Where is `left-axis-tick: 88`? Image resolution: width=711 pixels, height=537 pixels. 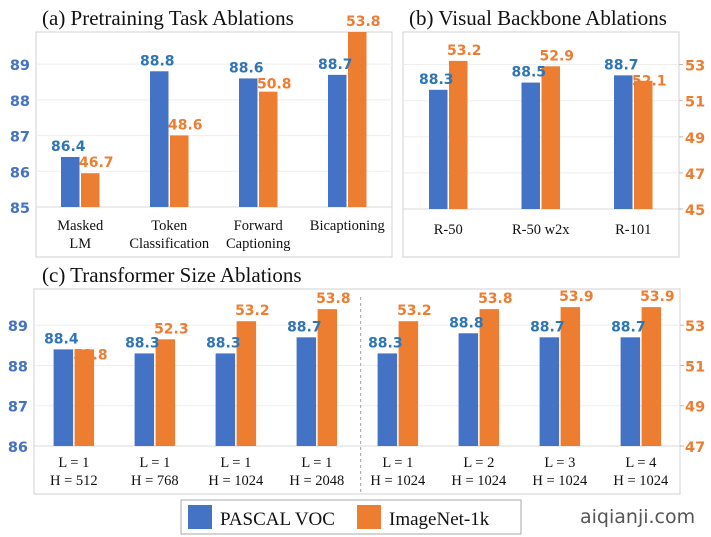 left-axis-tick: 88 is located at coordinates (20, 102).